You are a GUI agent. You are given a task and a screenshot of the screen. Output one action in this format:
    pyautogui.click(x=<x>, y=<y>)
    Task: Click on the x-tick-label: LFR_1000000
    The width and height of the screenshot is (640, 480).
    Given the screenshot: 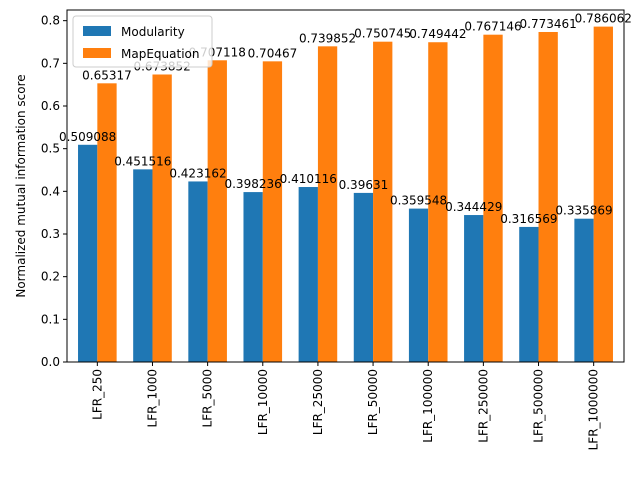 What is the action you would take?
    pyautogui.click(x=594, y=409)
    